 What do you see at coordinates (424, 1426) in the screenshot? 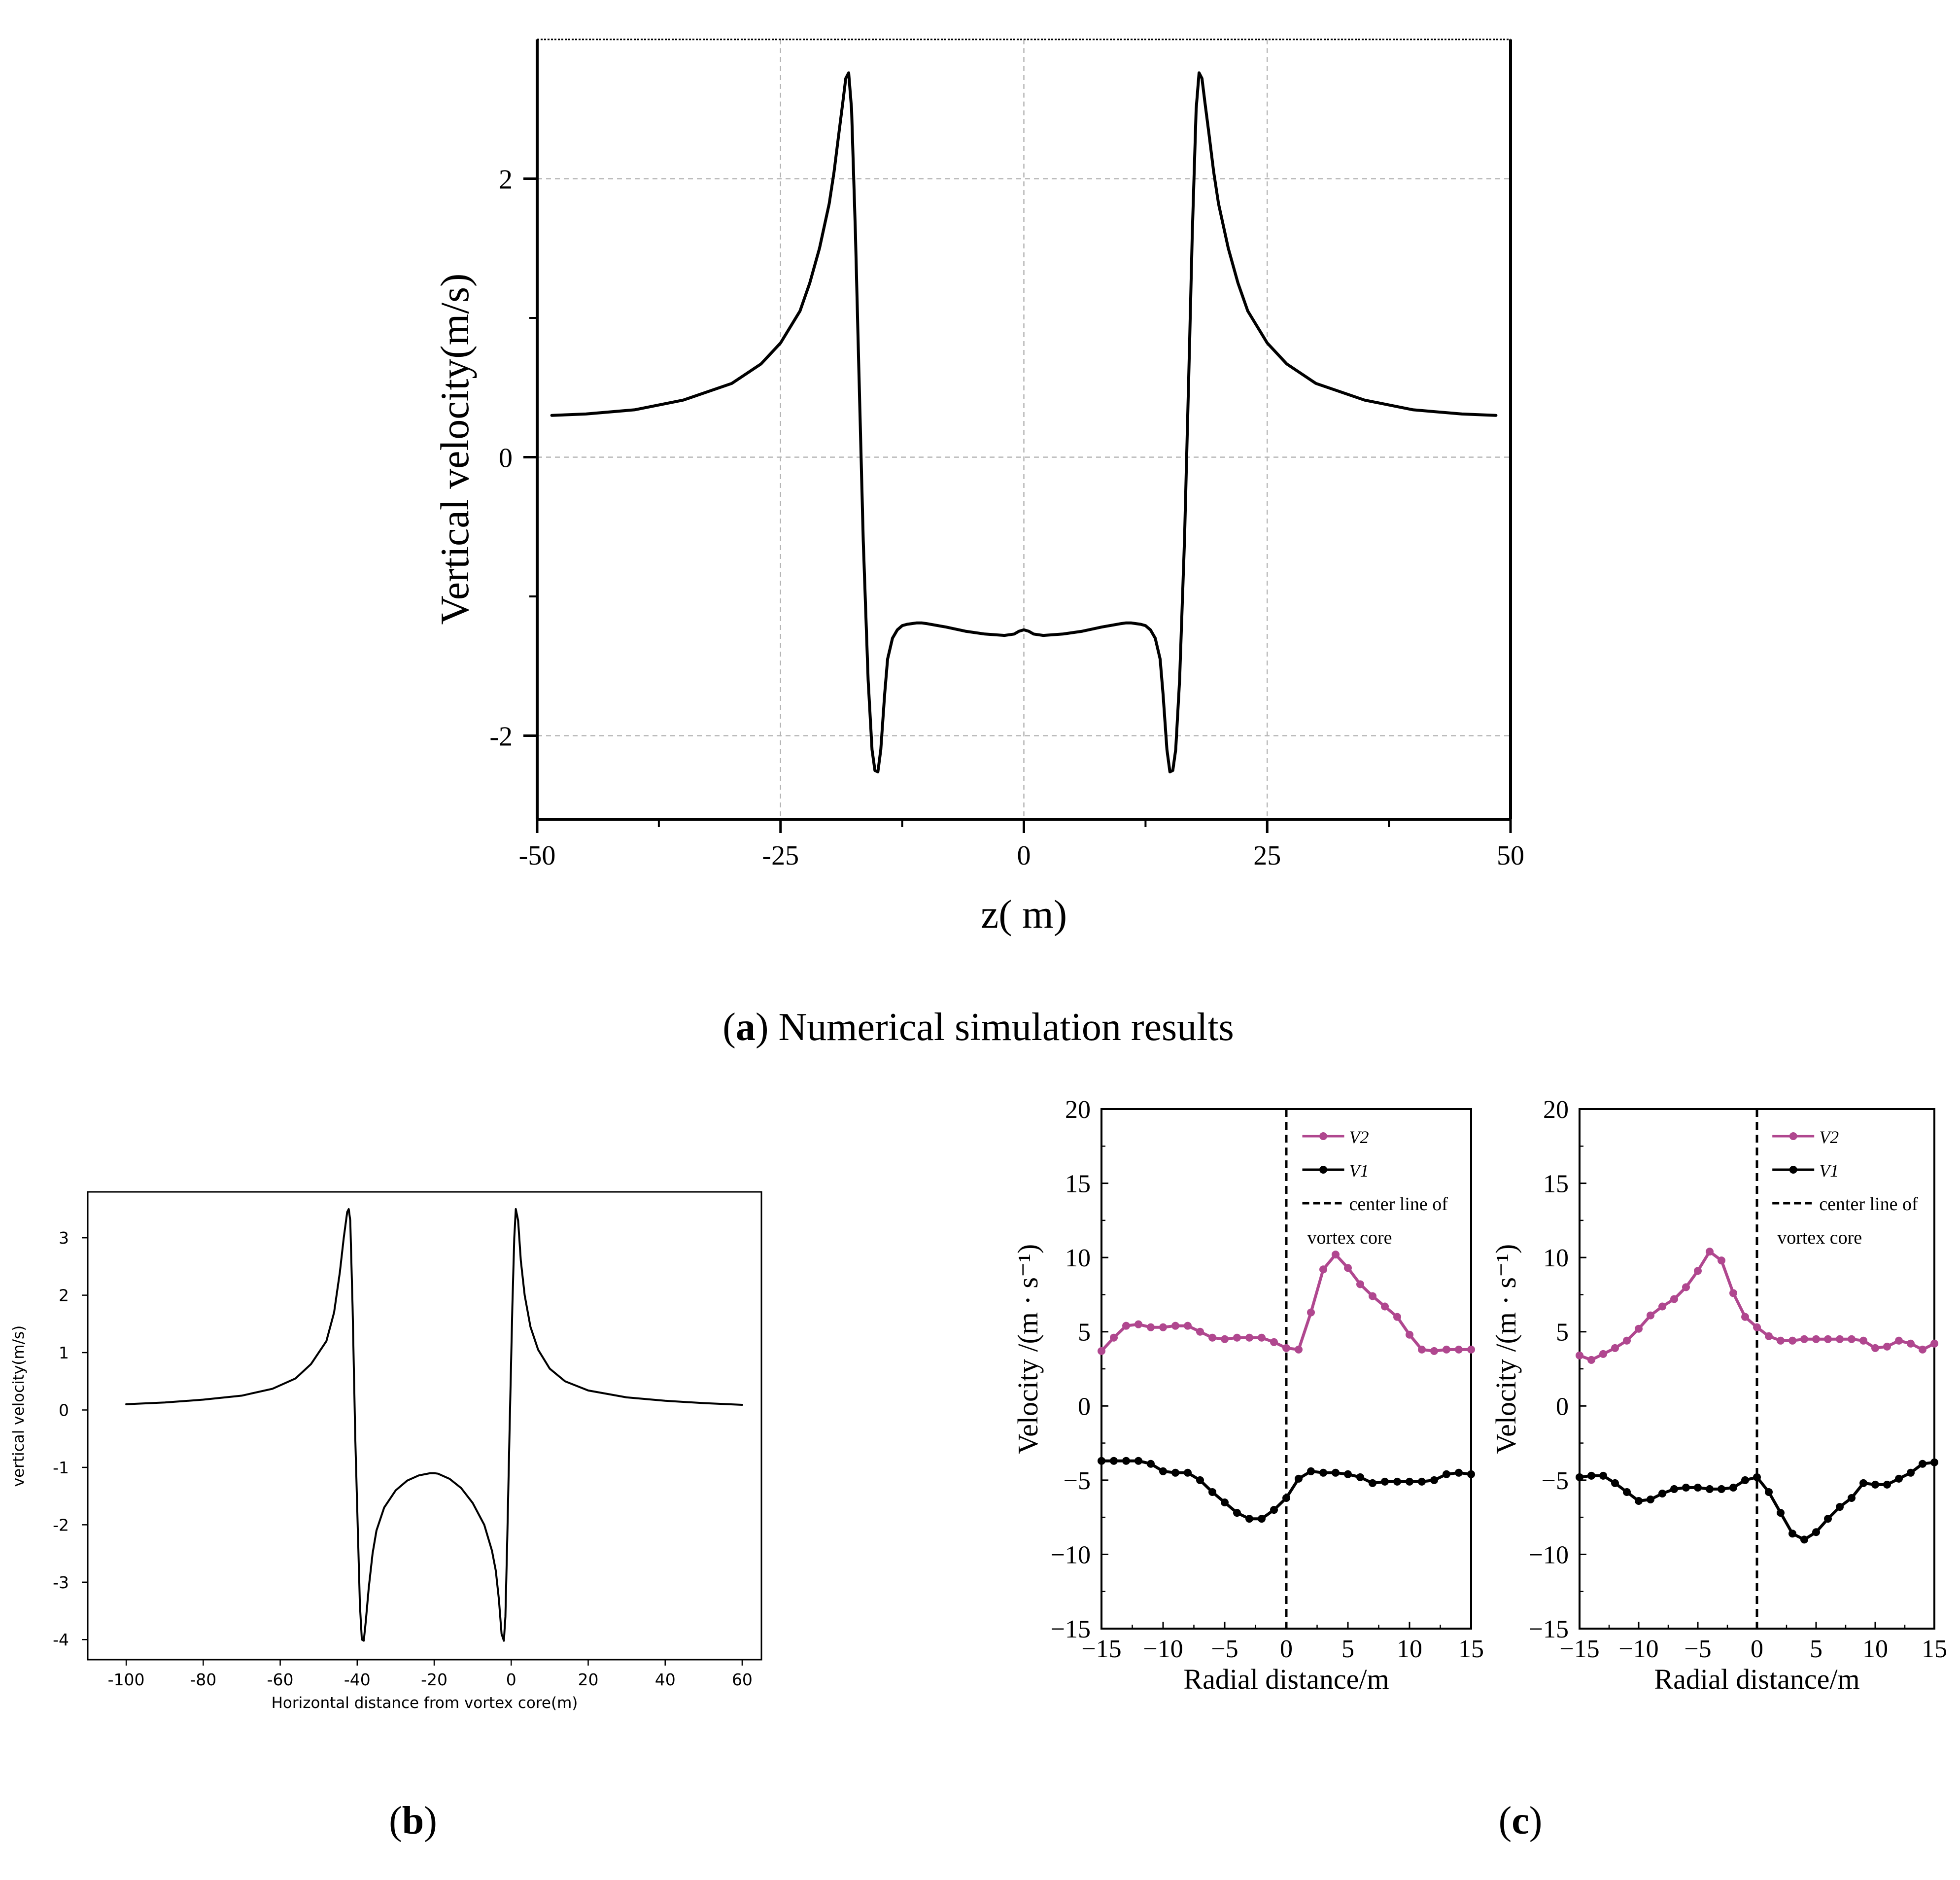
I see `plot-frame` at bounding box center [424, 1426].